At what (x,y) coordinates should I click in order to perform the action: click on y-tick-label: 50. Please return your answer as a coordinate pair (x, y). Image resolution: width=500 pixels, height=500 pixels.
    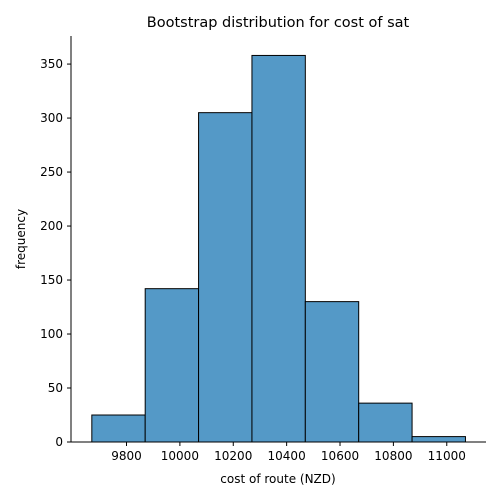
    Looking at the image, I should click on (55, 388).